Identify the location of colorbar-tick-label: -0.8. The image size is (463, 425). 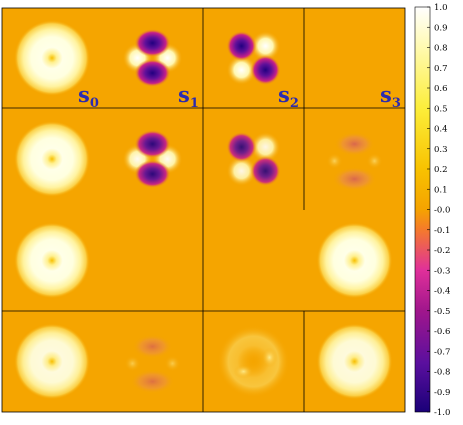
(442, 373).